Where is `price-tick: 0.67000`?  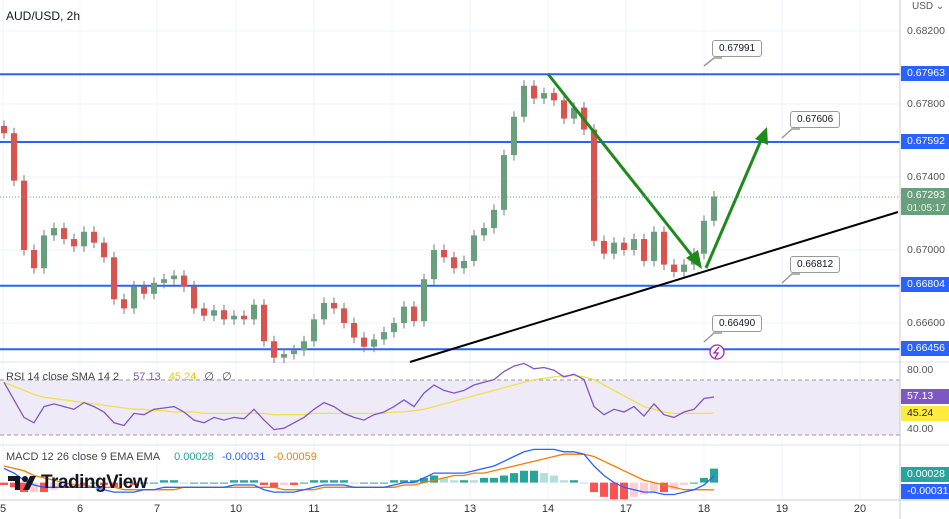
price-tick: 0.67000 is located at coordinates (926, 250).